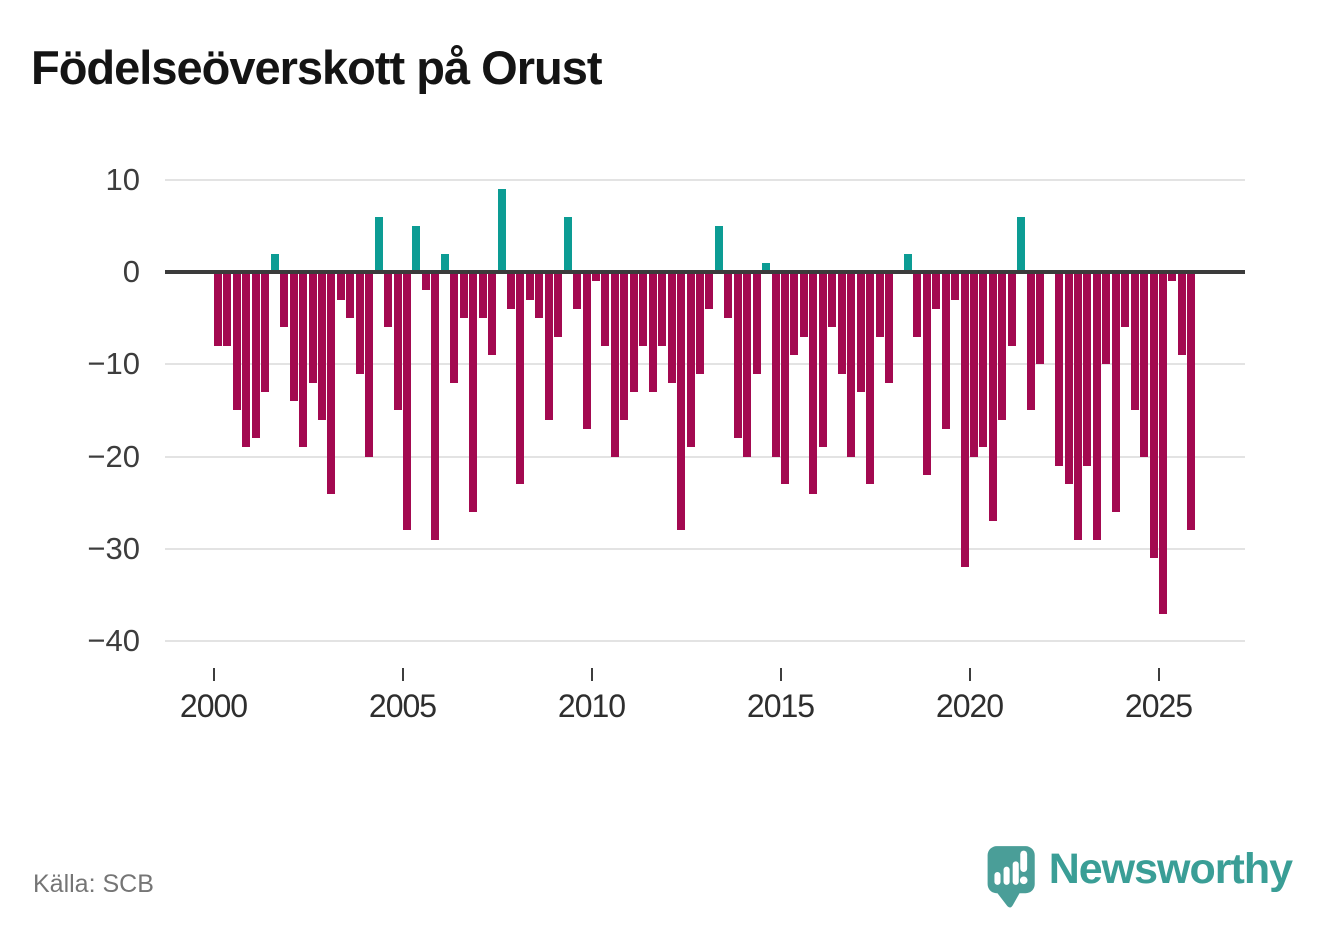 The width and height of the screenshot is (1322, 939). I want to click on bar-2024-q2, so click(1134, 341).